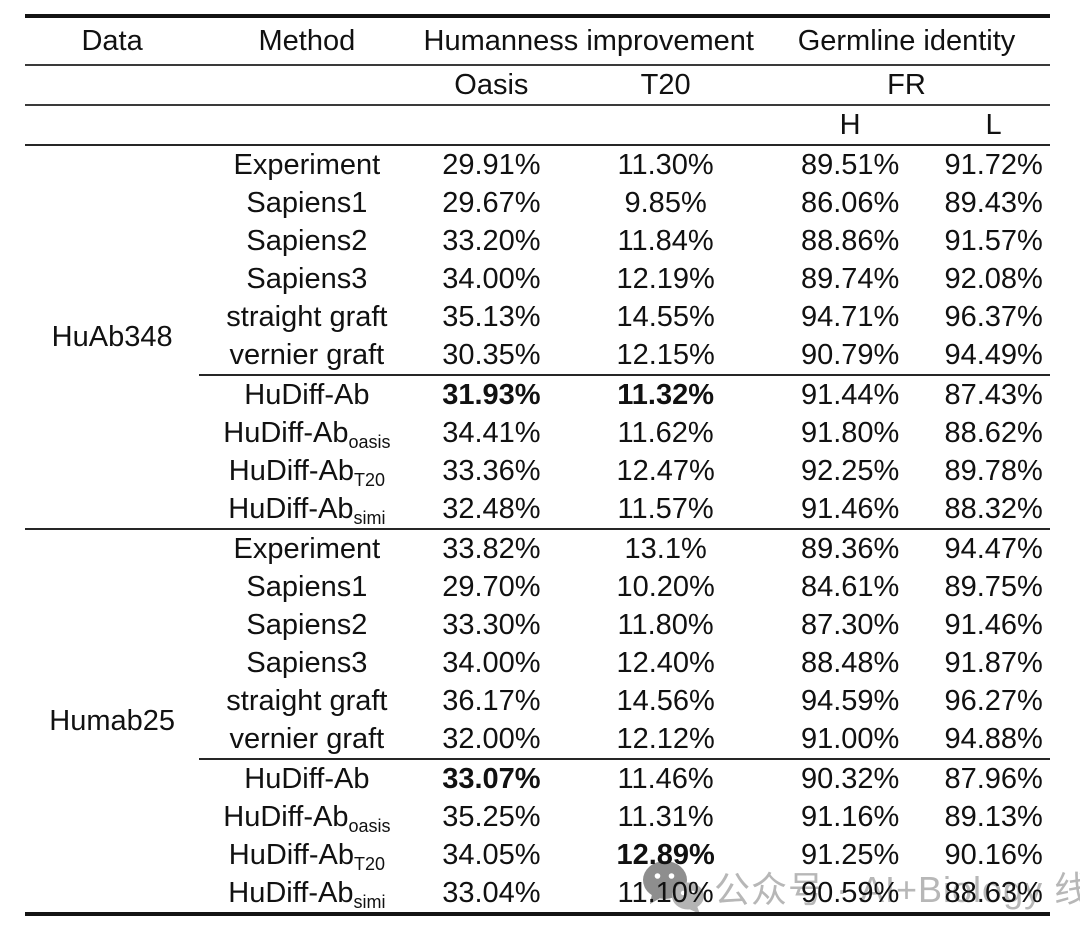  I want to click on table-row: straight graft 35.13% 14.55% 94.71% 96.37%, so click(537, 317).